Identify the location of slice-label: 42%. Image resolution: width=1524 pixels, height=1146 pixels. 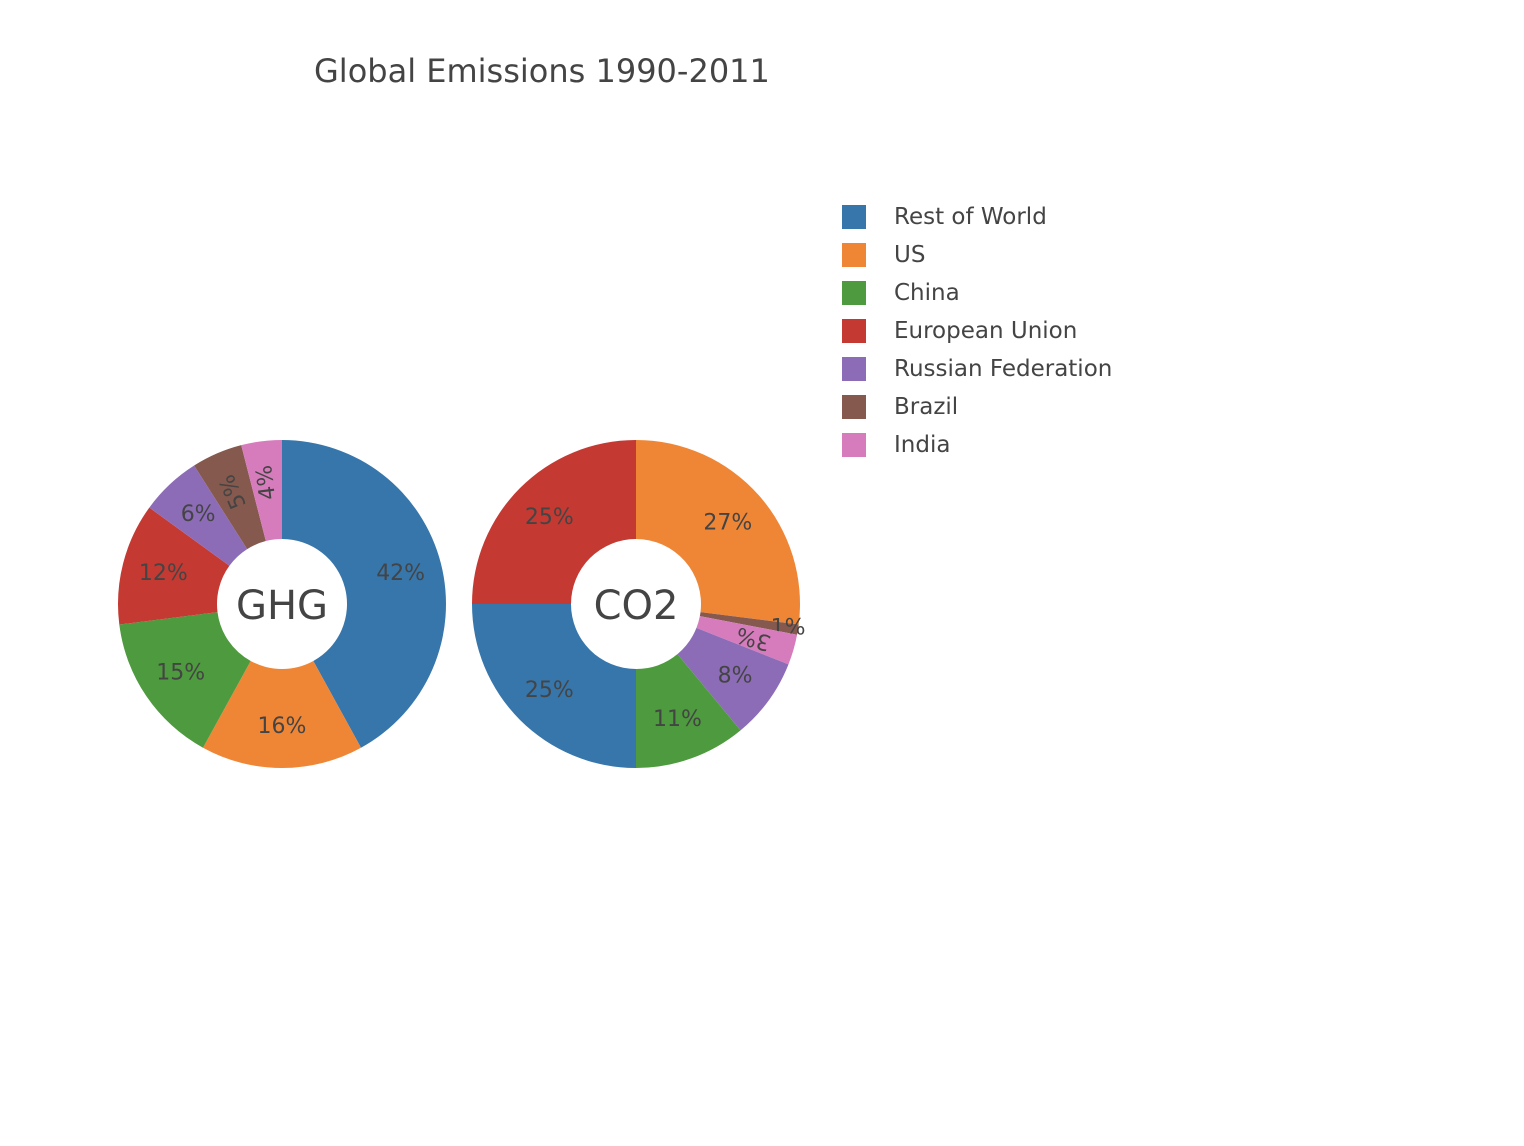
(400, 573).